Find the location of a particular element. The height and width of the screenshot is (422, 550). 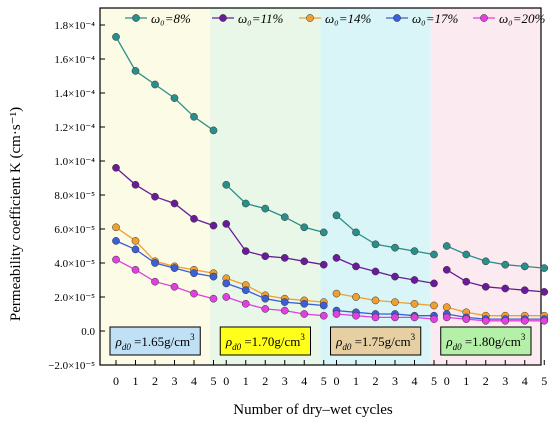

x-axis-label: Number of dry–wet cycles is located at coordinates (313, 410).